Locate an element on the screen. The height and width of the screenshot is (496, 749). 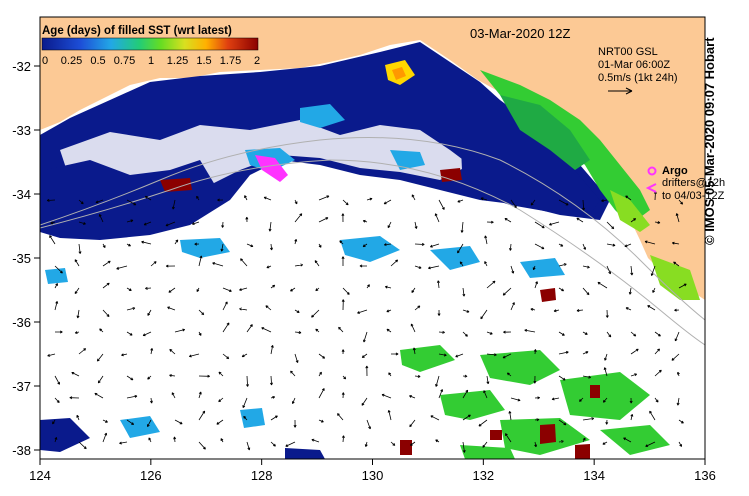
colorbar-tick-label: 0.25 is located at coordinates (71, 61).